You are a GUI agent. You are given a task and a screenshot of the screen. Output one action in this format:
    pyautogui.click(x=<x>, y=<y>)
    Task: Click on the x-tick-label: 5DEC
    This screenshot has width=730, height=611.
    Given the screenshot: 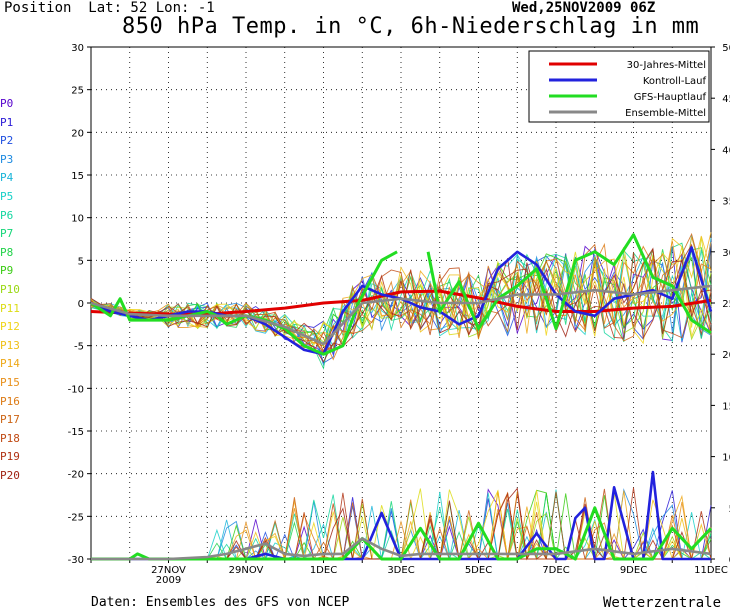 What is the action you would take?
    pyautogui.click(x=478, y=570)
    